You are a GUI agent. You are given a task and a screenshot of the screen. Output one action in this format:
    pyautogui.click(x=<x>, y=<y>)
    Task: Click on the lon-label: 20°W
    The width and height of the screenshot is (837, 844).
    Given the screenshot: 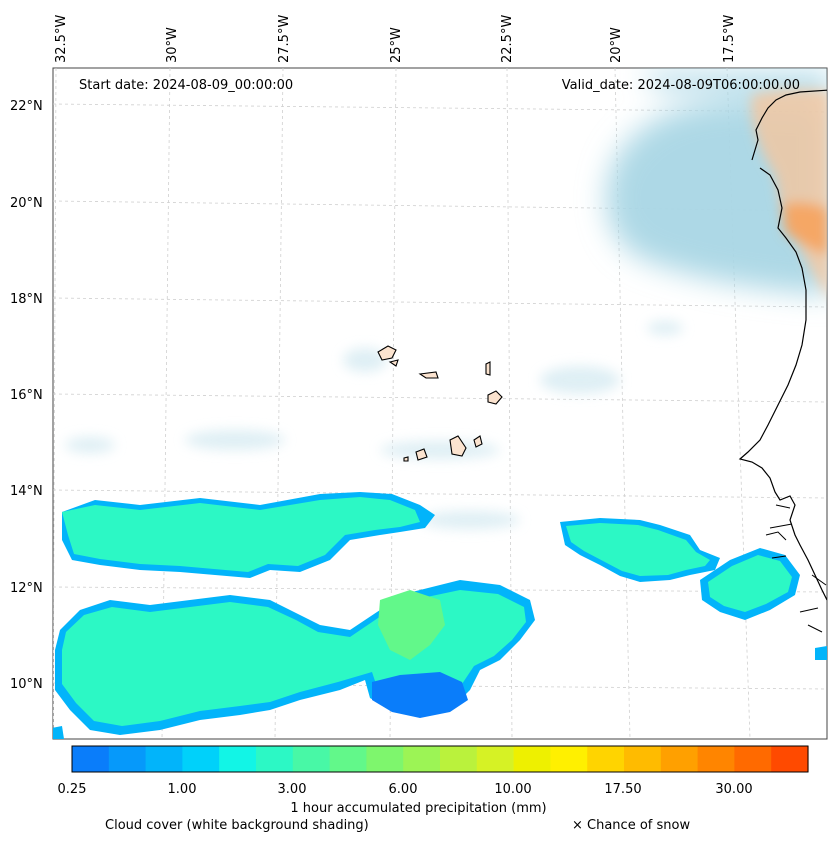 What is the action you would take?
    pyautogui.click(x=616, y=45)
    